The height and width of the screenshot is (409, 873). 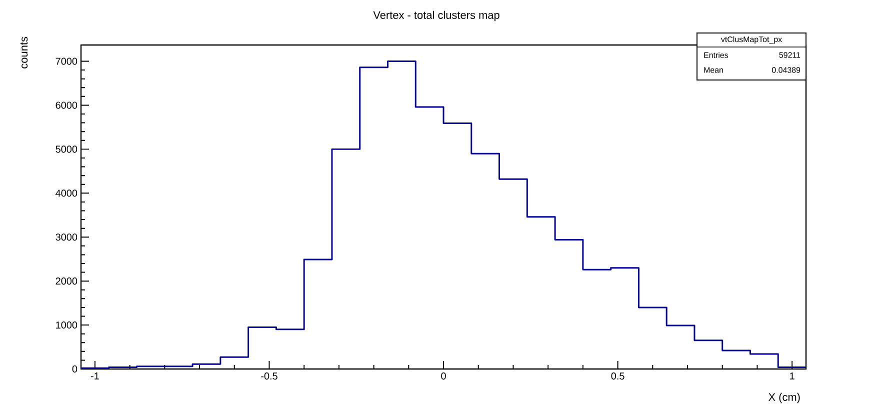 What do you see at coordinates (67, 61) in the screenshot?
I see `y-tick-label: 7000` at bounding box center [67, 61].